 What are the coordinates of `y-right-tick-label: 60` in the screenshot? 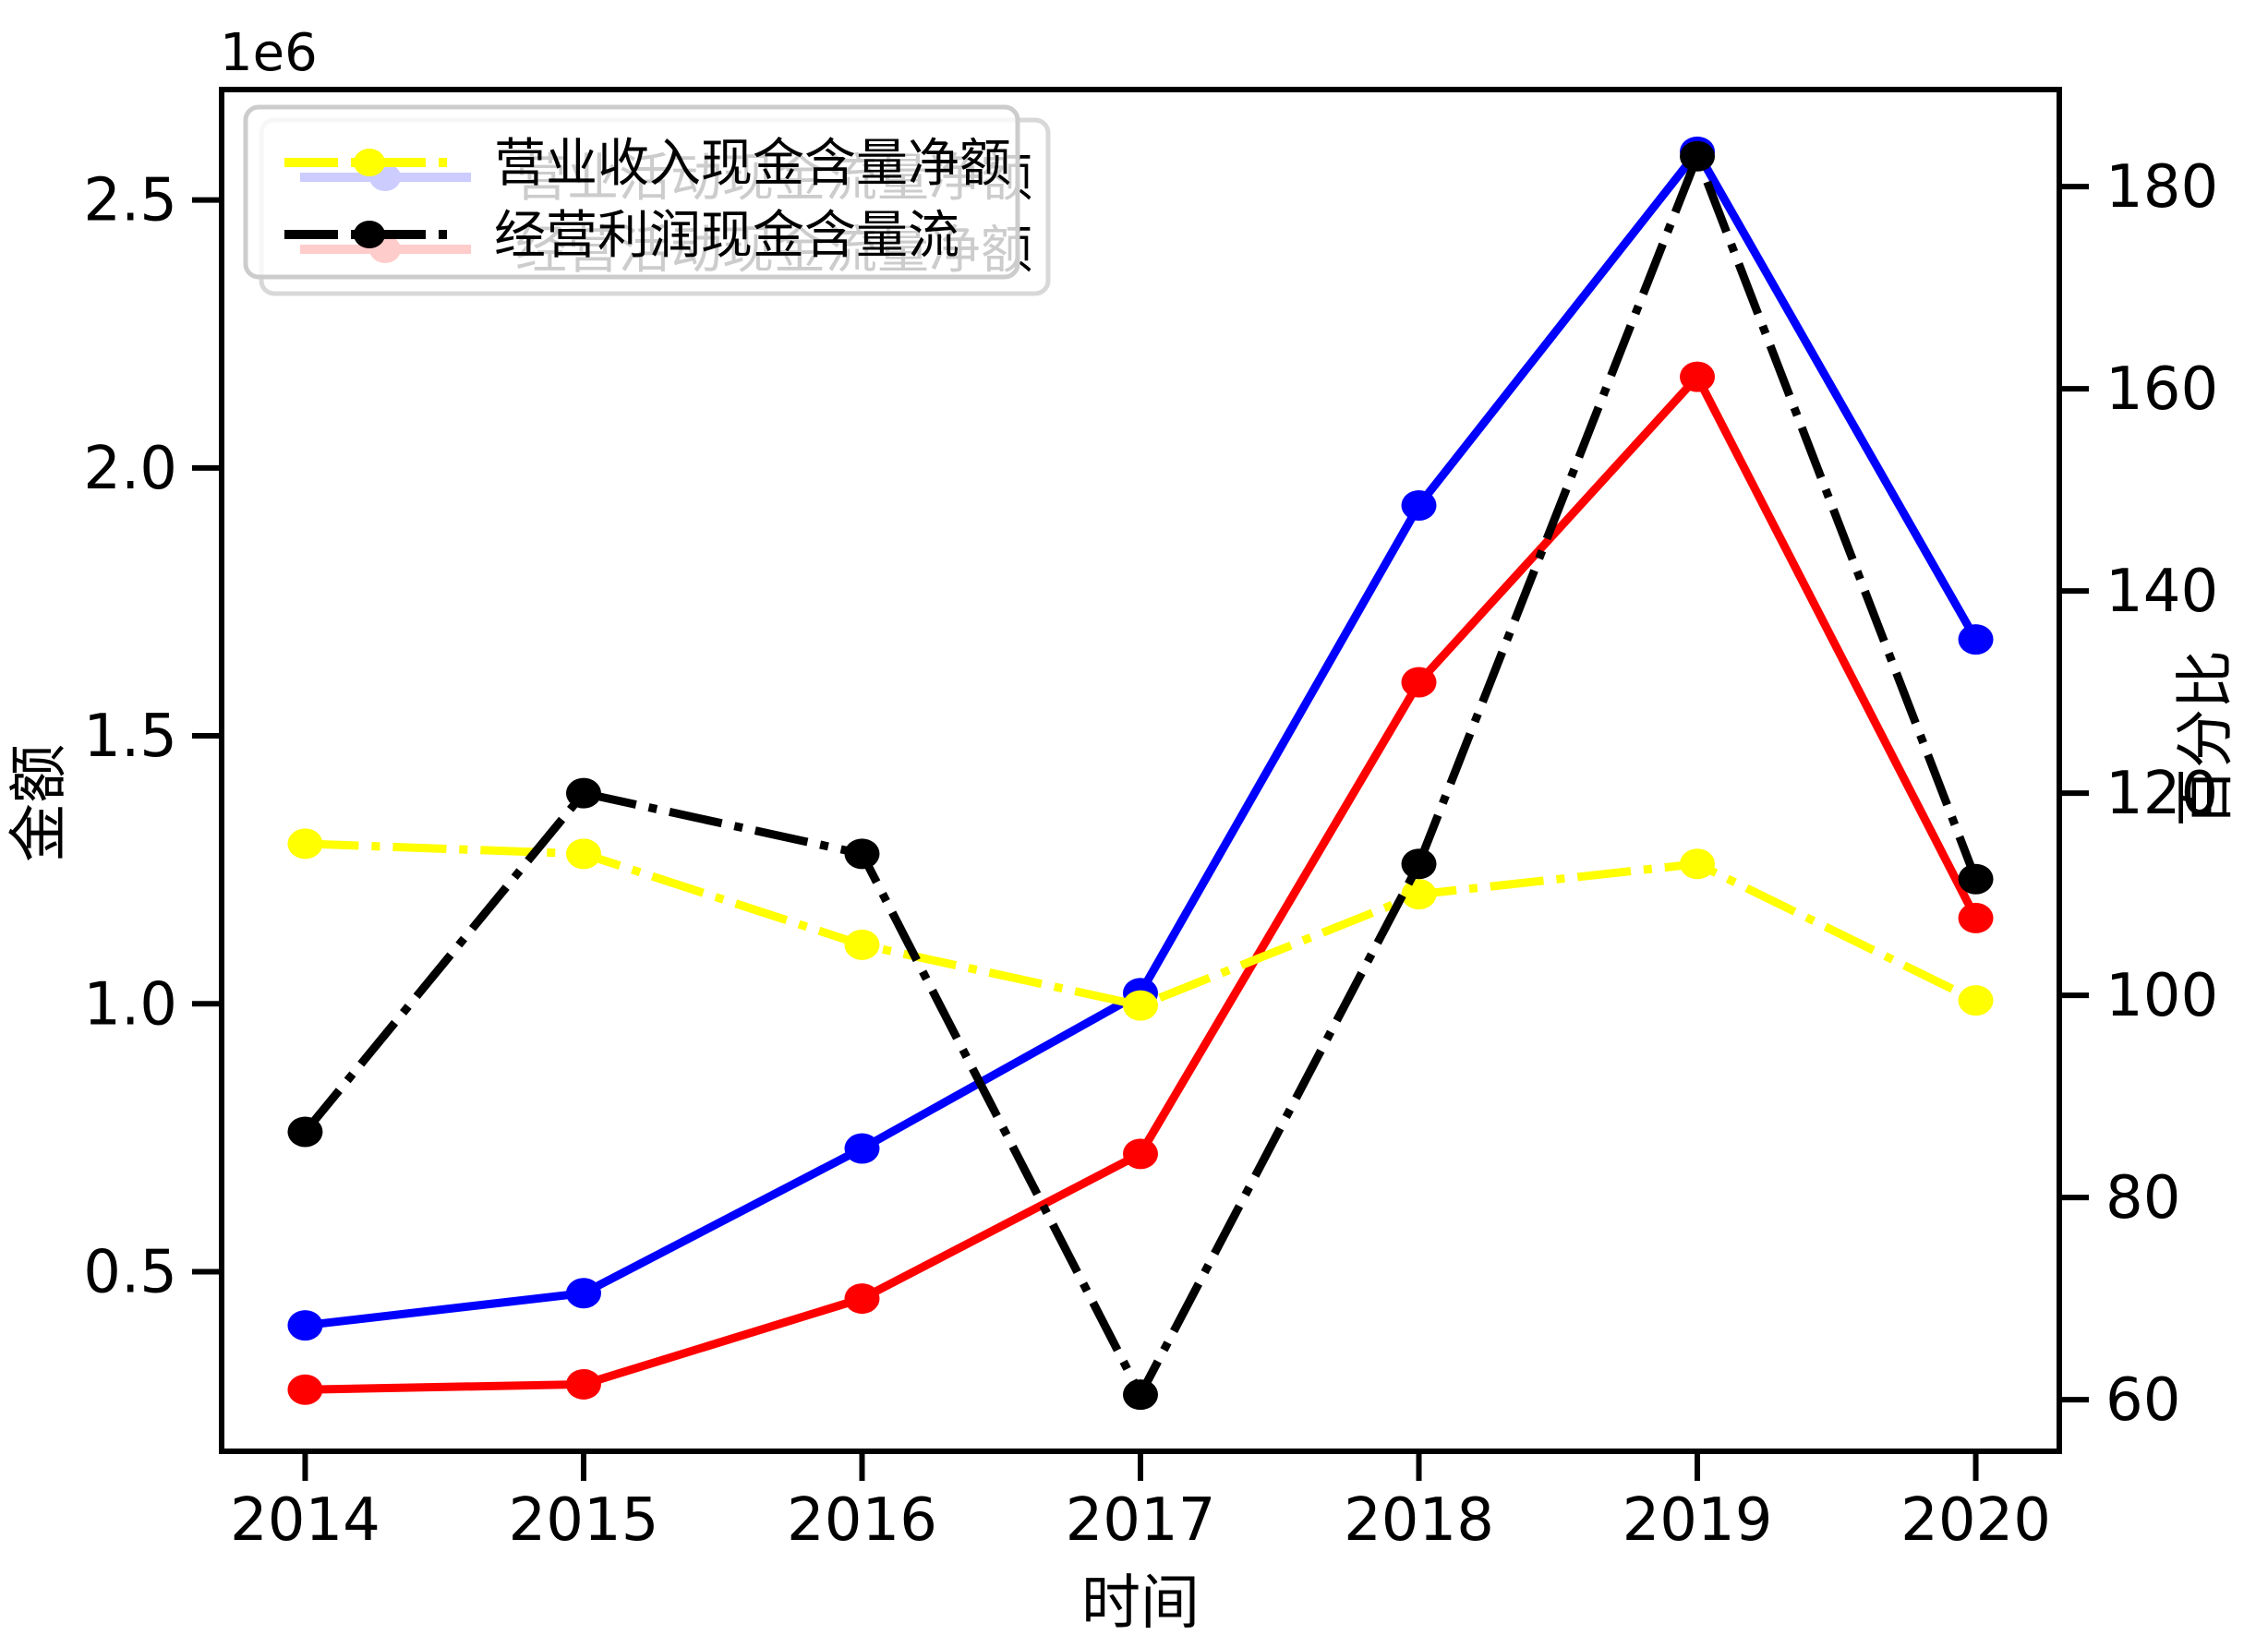 It's located at (2142, 1400).